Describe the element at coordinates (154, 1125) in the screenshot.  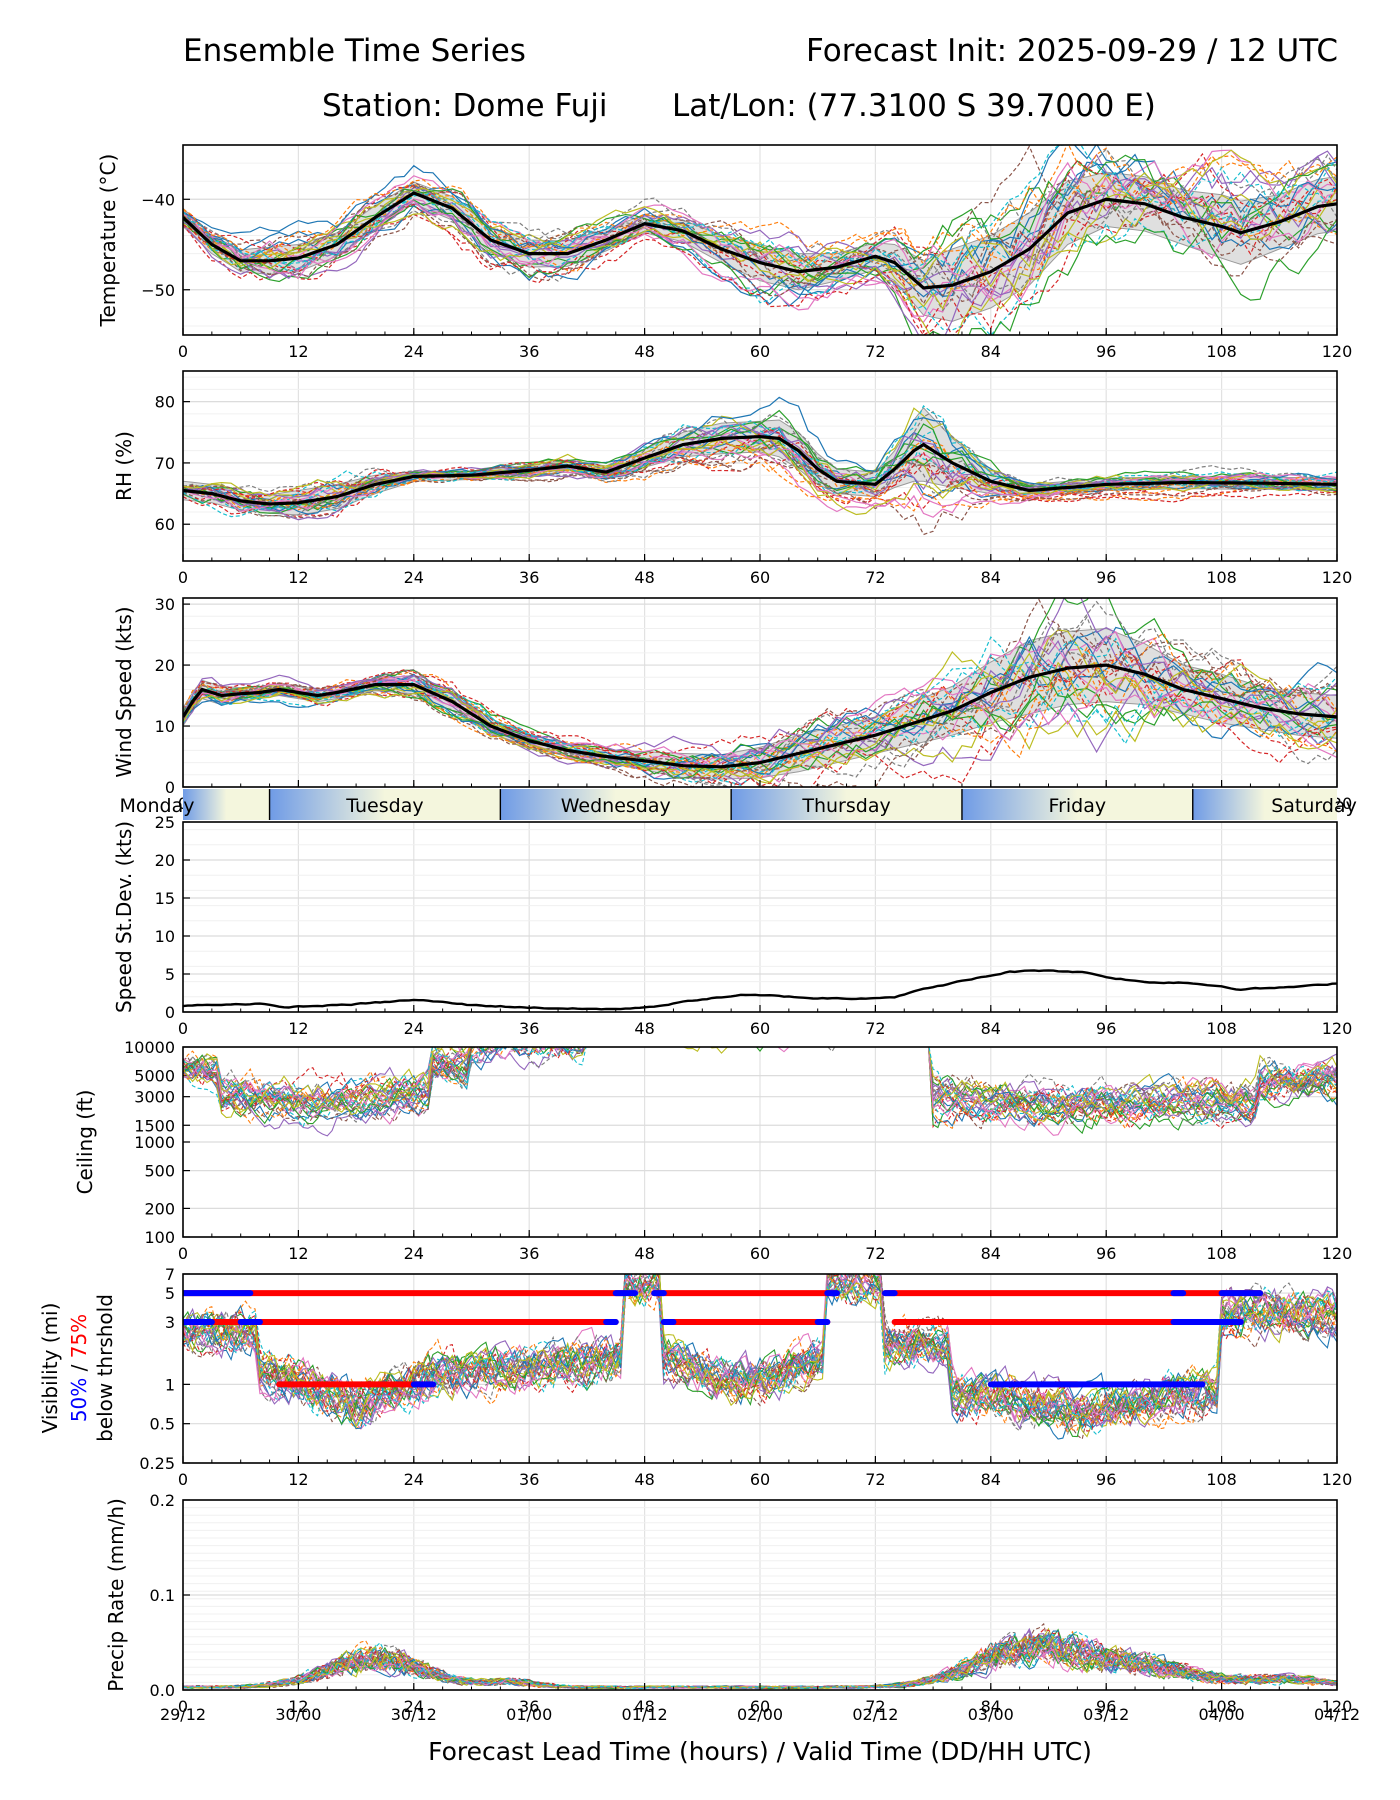
I see `ytick-label: 1500` at that location.